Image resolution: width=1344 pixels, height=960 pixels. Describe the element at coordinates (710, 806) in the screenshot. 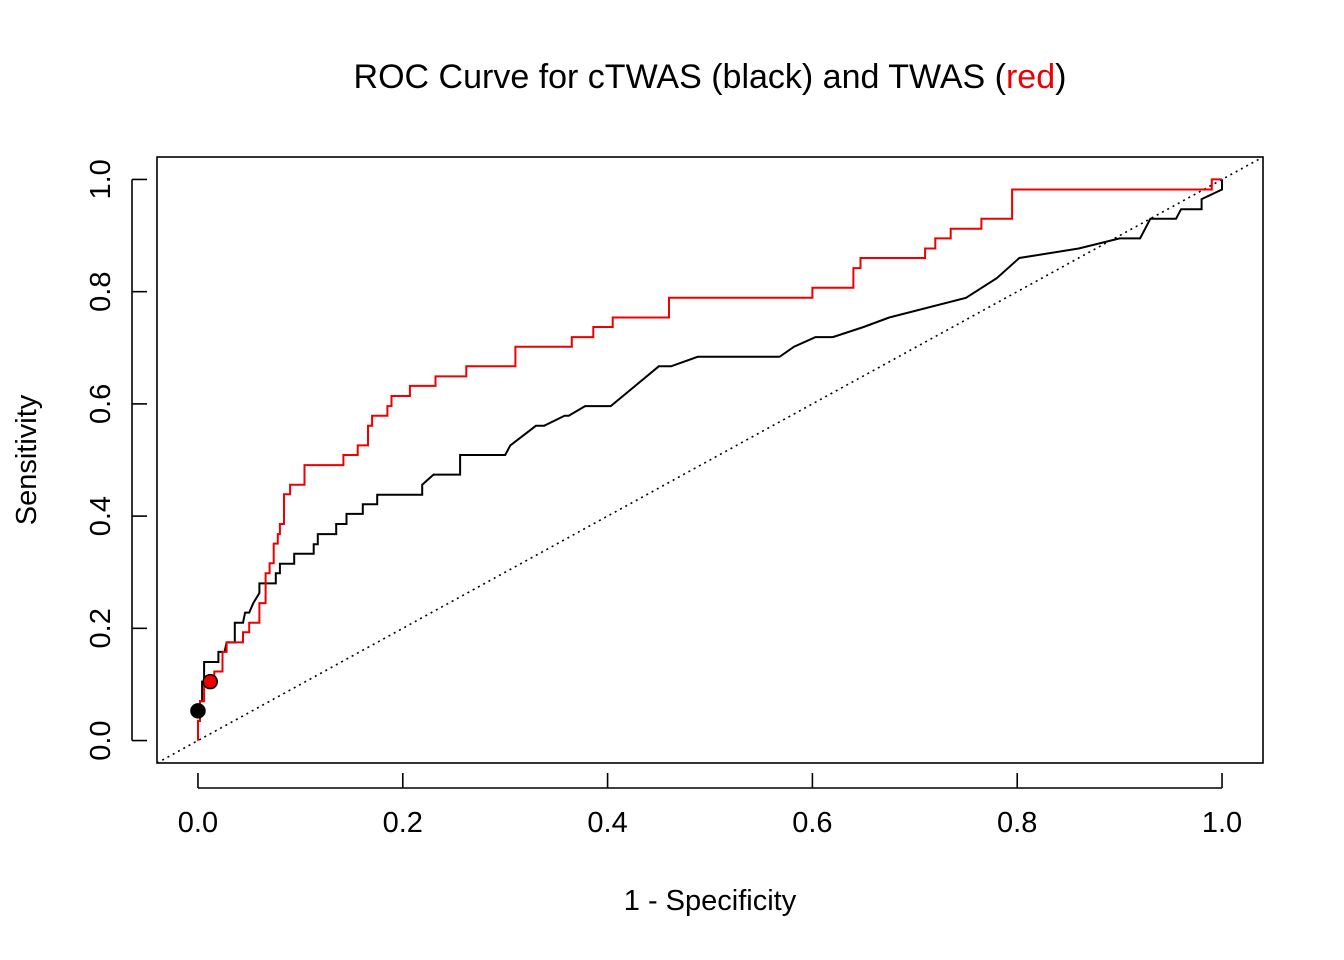

I see `x-axis: 0.0 0.2 0.4 0.6 0.8 1.0` at that location.